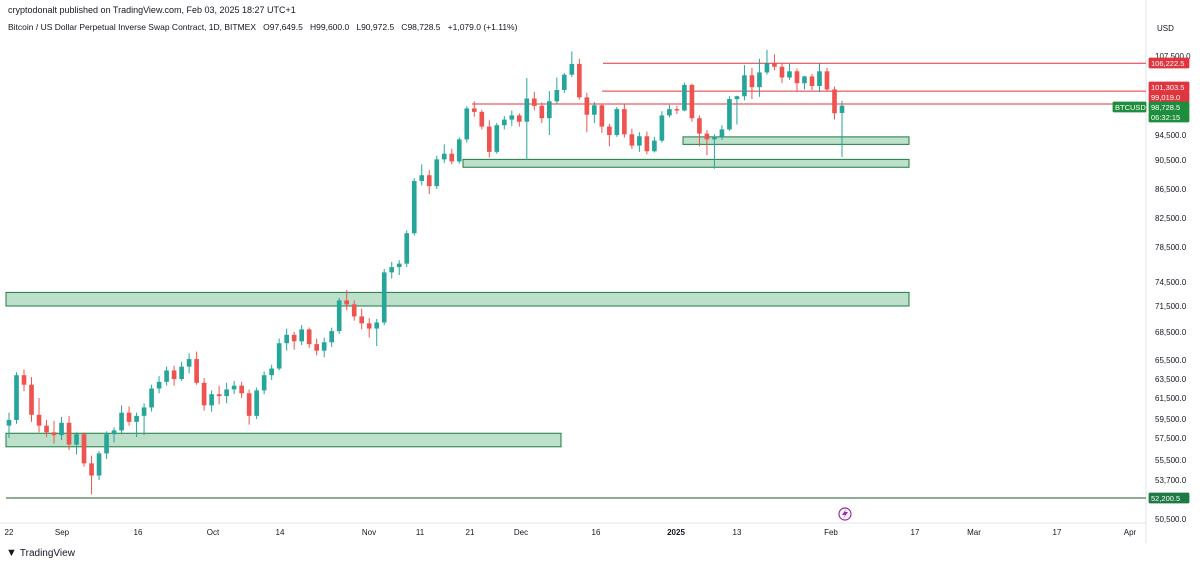 Image resolution: width=1200 pixels, height=563 pixels. Describe the element at coordinates (9, 532) in the screenshot. I see `x-tick-label: 22` at that location.